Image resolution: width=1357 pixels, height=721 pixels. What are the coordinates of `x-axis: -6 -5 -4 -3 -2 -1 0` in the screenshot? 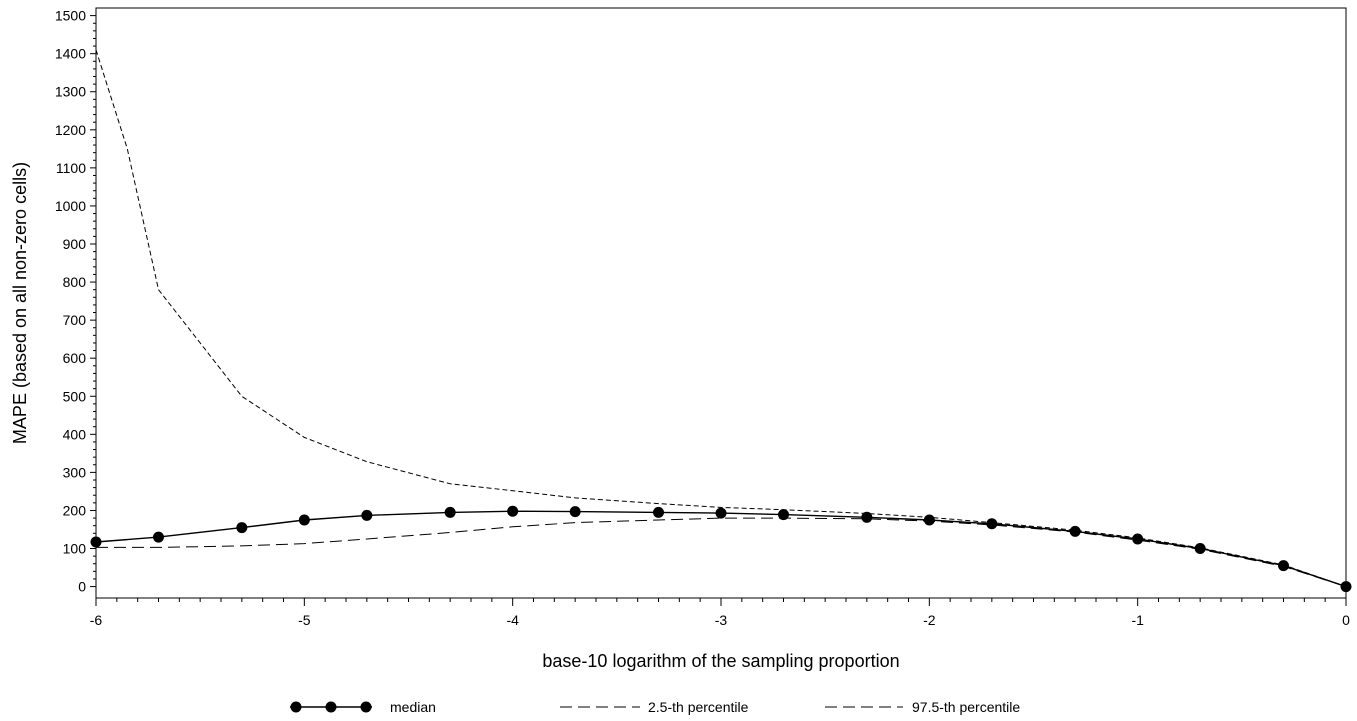 It's located at (720, 613).